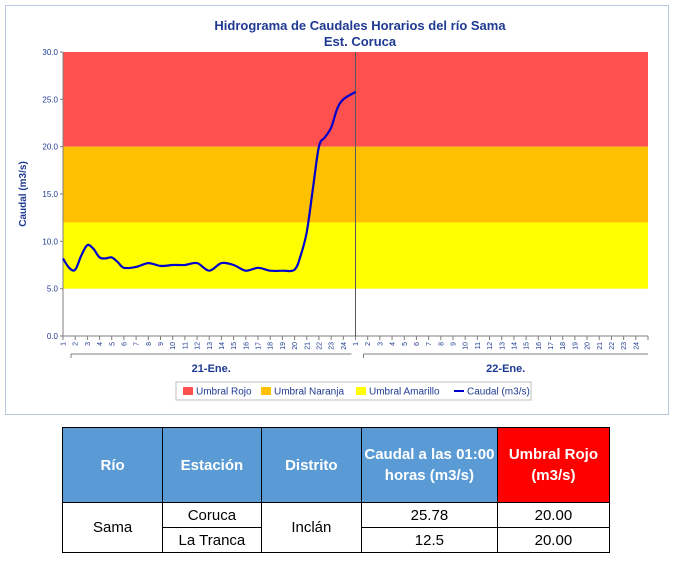  I want to click on legend-label: Caudal (m3/s), so click(498, 392).